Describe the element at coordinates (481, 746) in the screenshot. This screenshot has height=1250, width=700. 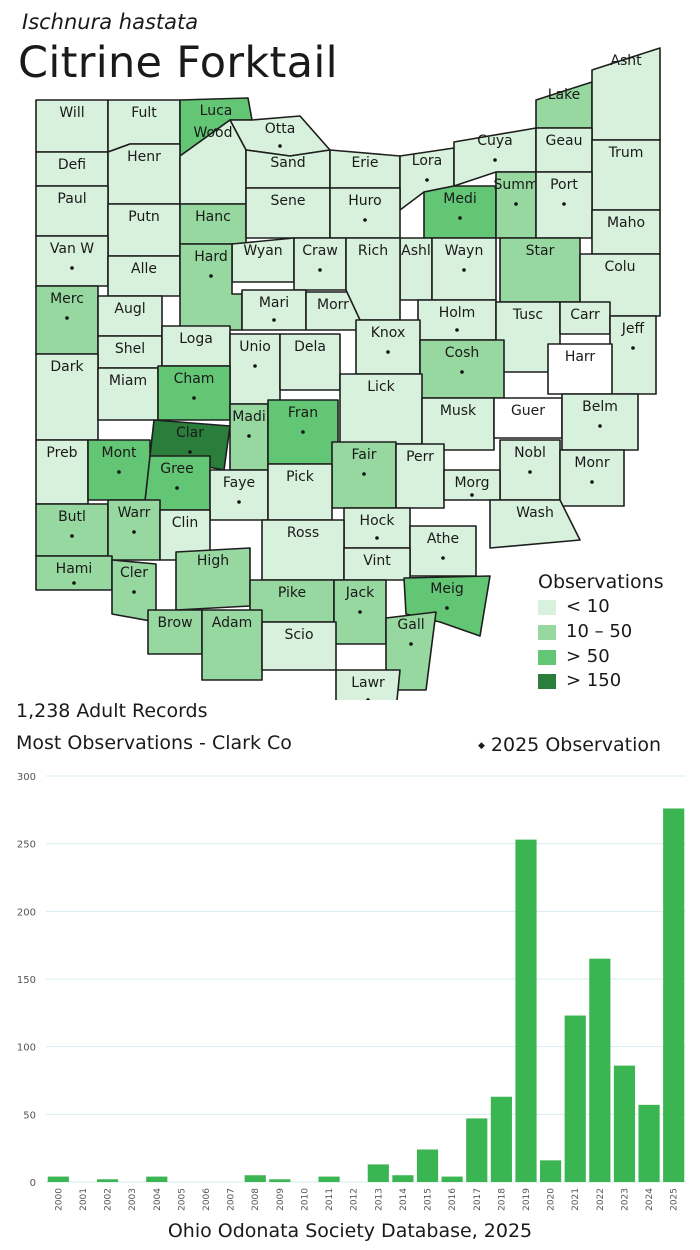
I see `observation-marker-icon: ◆` at that location.